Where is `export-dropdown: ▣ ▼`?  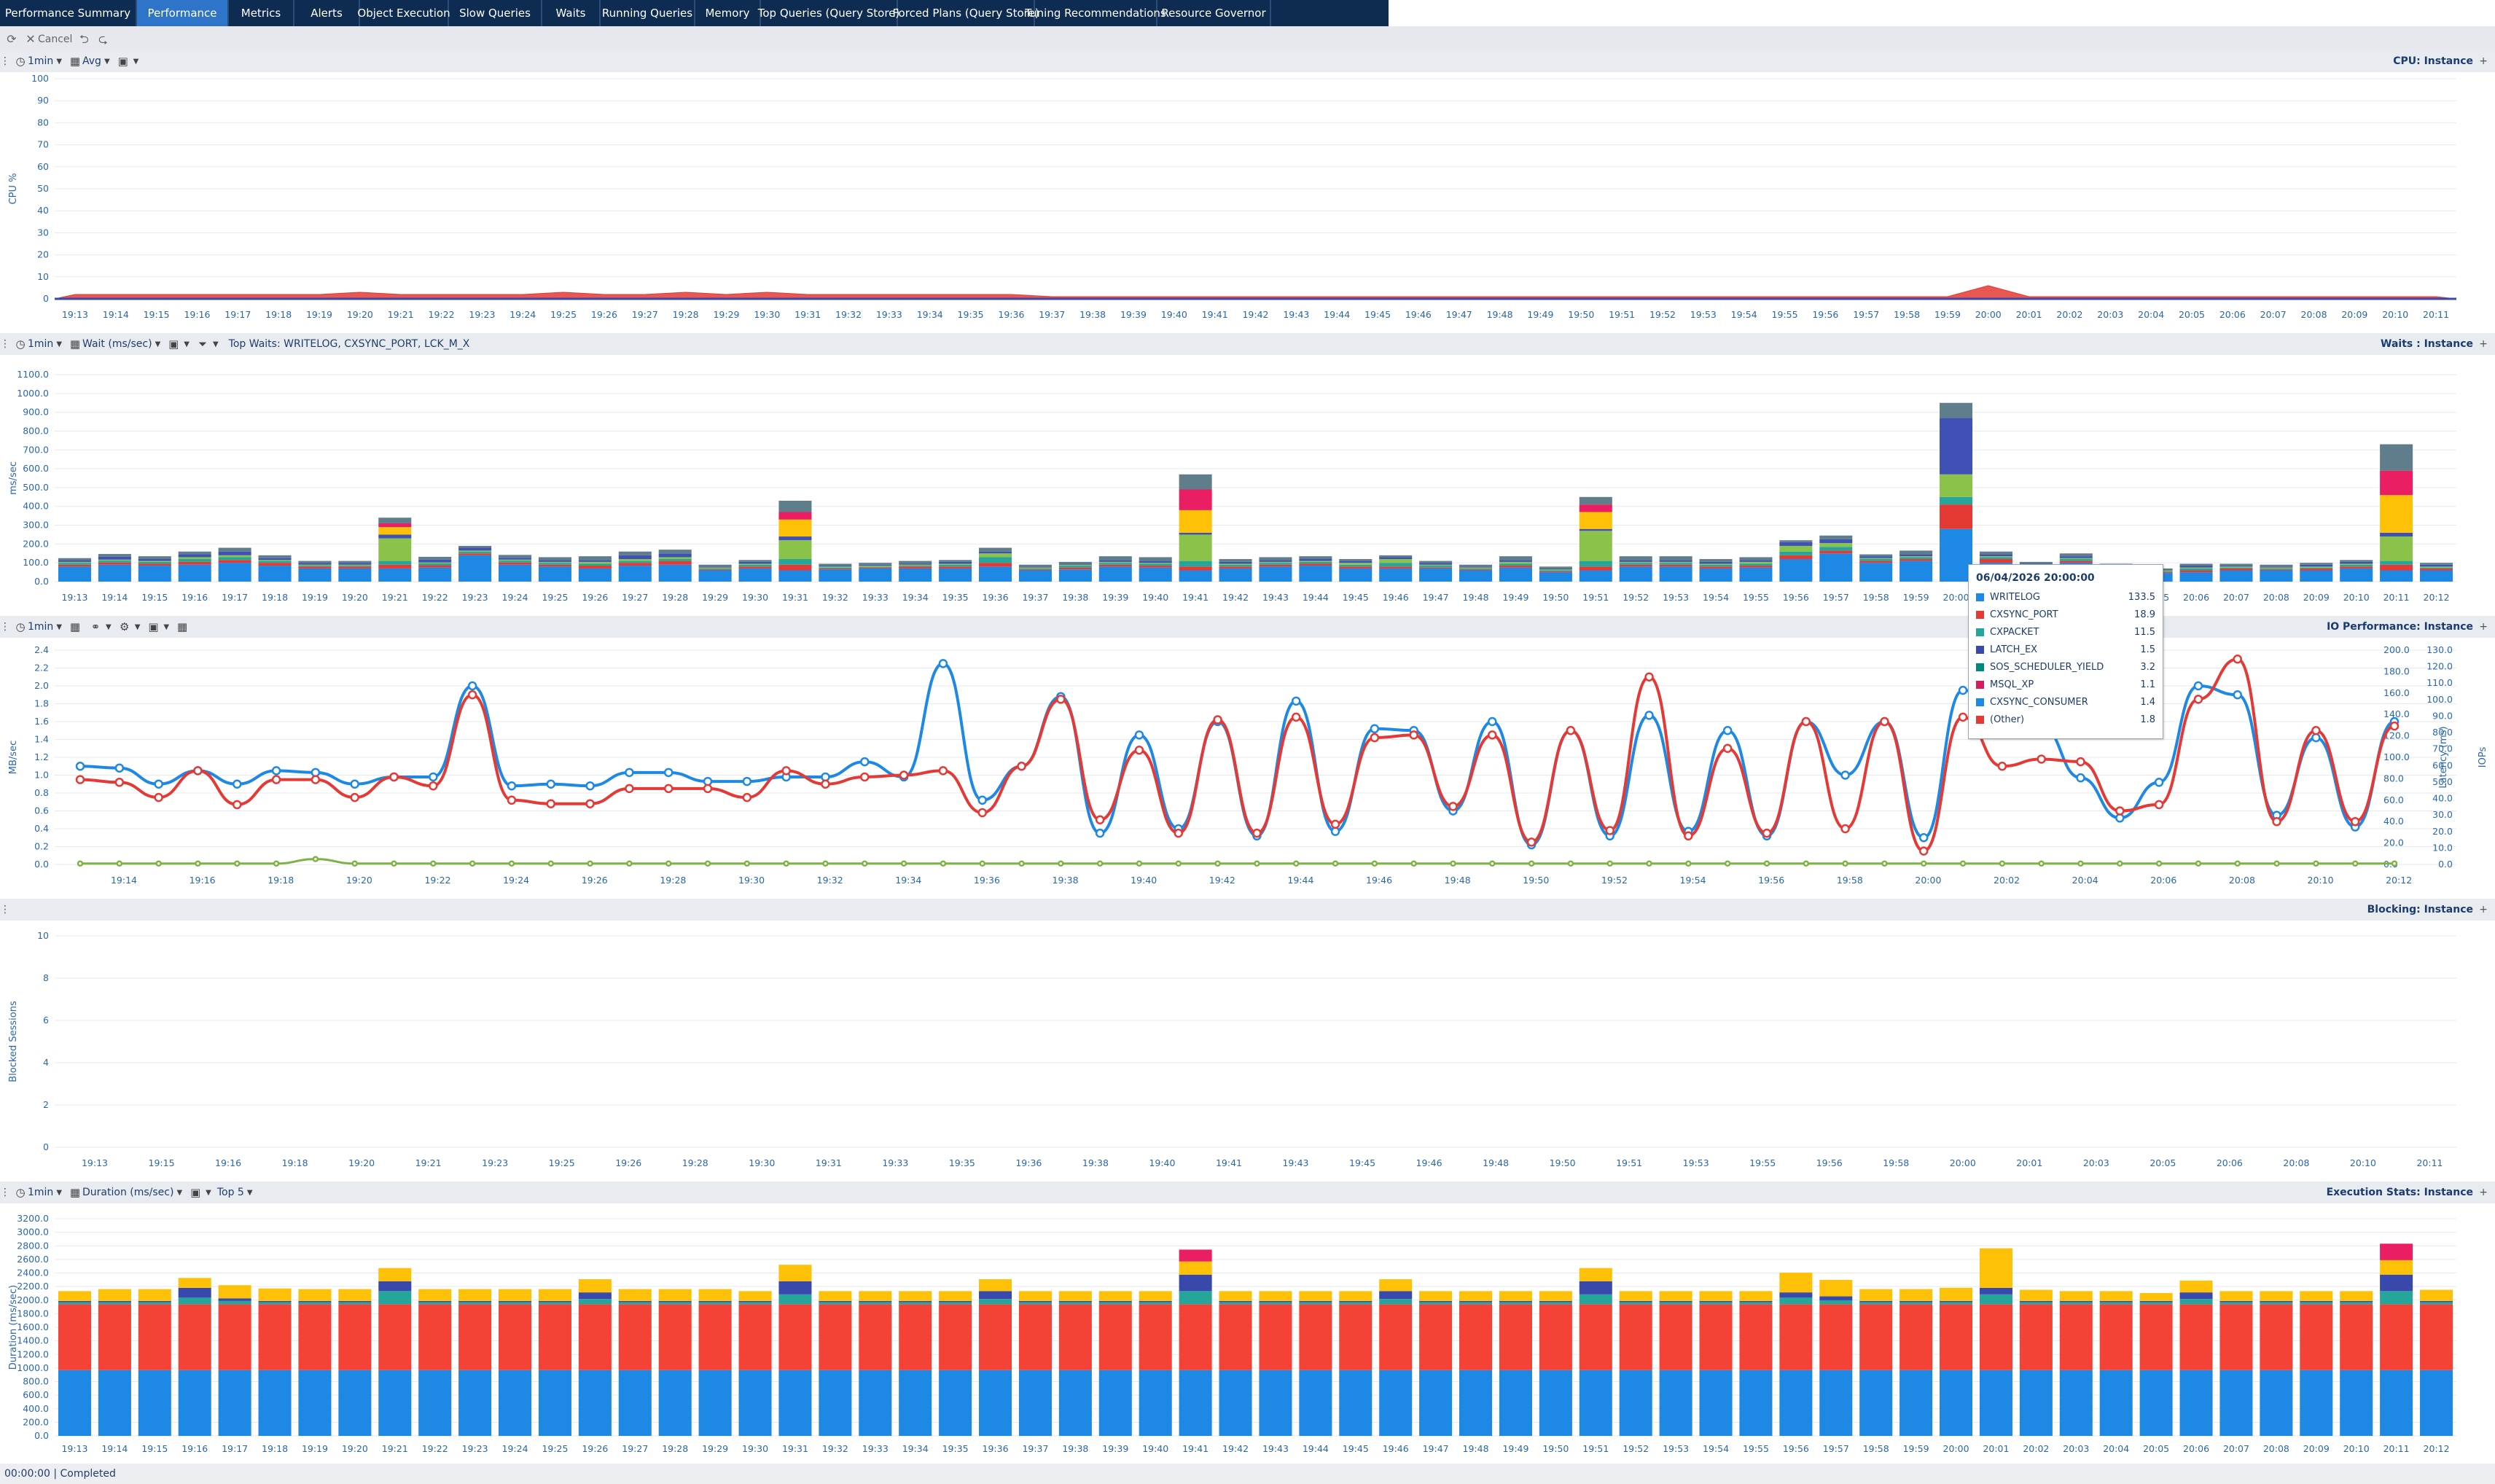 export-dropdown: ▣ ▼ is located at coordinates (127, 61).